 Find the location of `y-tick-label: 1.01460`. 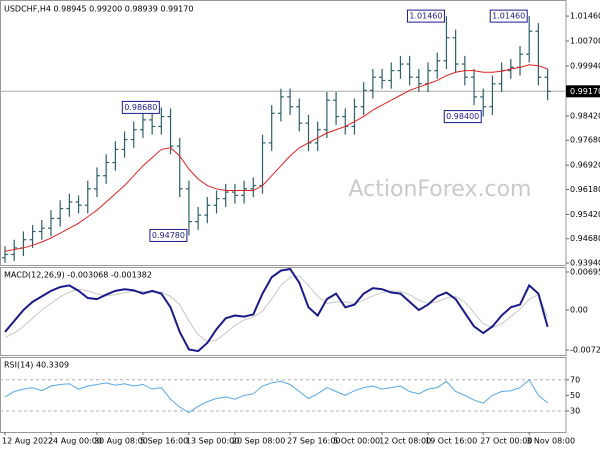

y-tick-label: 1.01460 is located at coordinates (585, 16).